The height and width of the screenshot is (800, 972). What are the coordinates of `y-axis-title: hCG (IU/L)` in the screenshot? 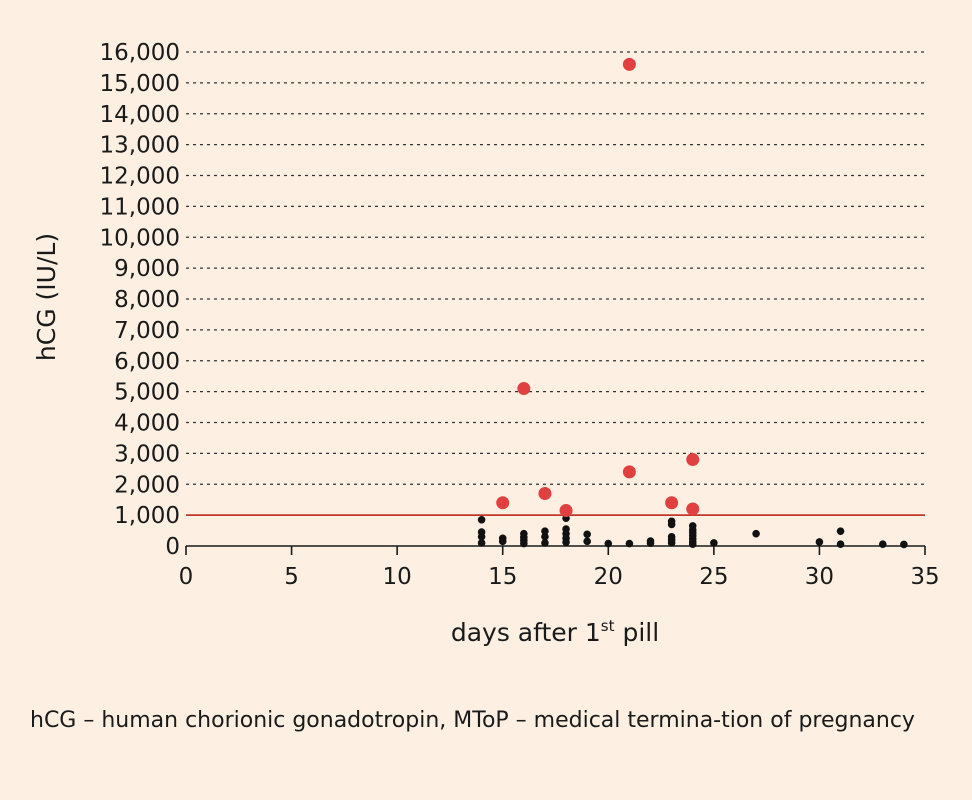 It's located at (46, 297).